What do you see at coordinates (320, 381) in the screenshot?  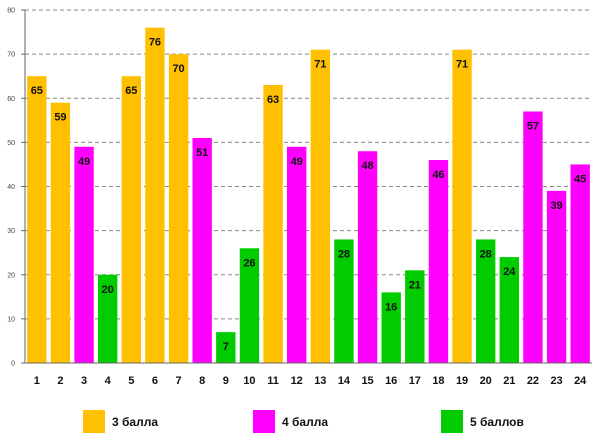 I see `x-tick-label: 13` at bounding box center [320, 381].